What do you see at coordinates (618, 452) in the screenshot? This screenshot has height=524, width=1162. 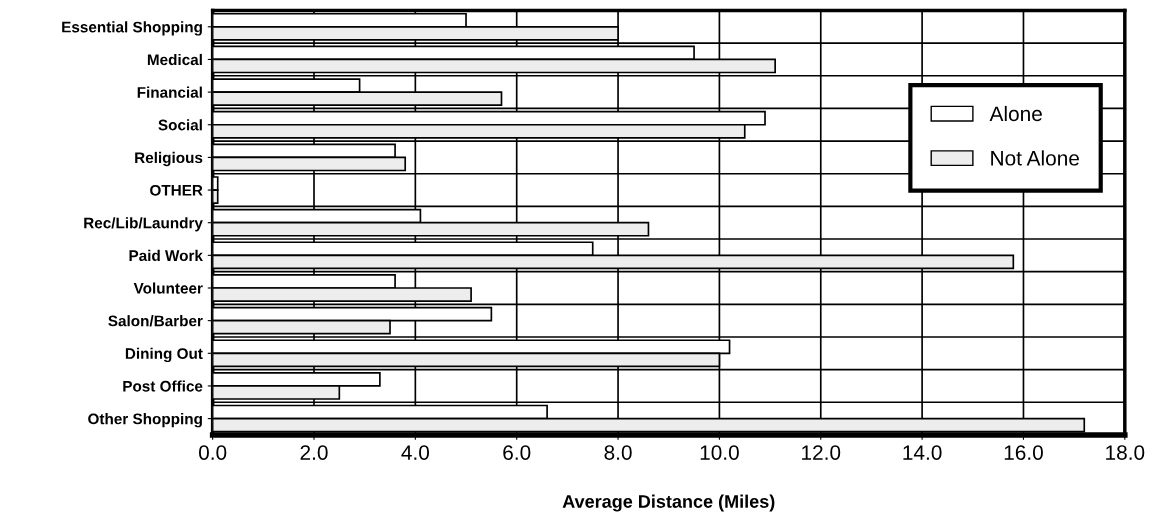 I see `x-tick-label: 8.0` at bounding box center [618, 452].